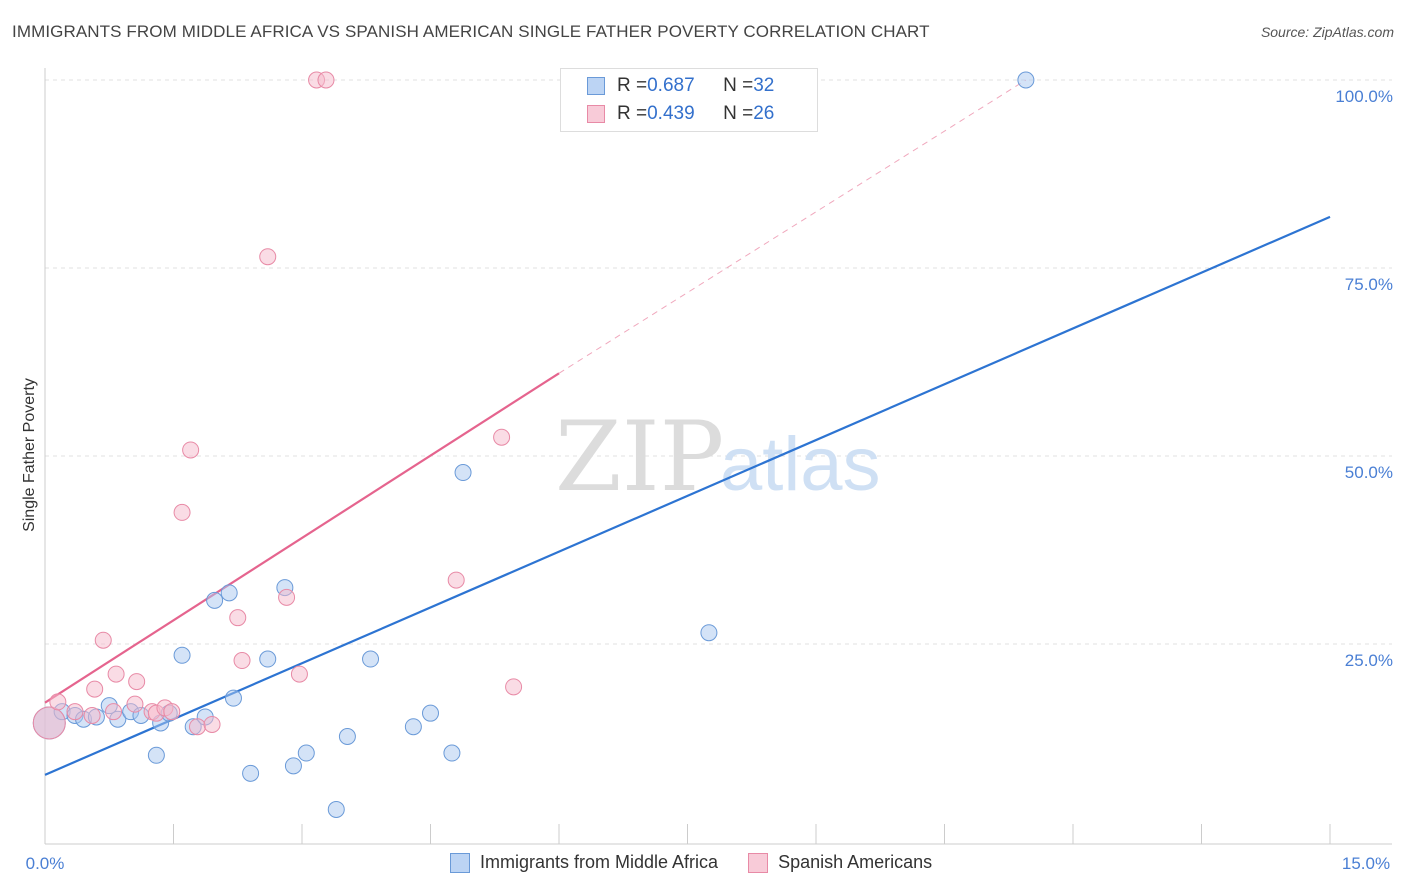 The width and height of the screenshot is (1406, 892). I want to click on legend-item-spanish-americans: Spanish Americans, so click(840, 862).